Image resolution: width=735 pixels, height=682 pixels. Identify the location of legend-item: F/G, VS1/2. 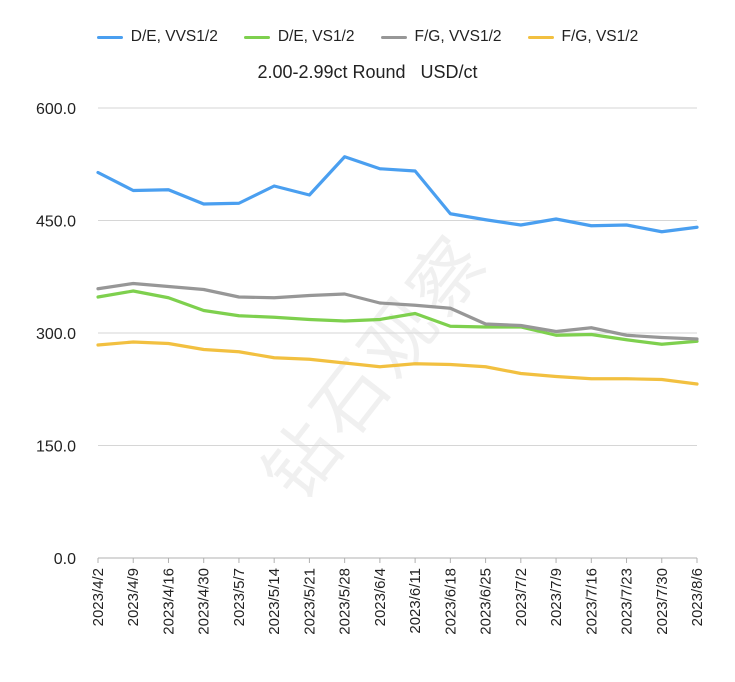
(582, 37).